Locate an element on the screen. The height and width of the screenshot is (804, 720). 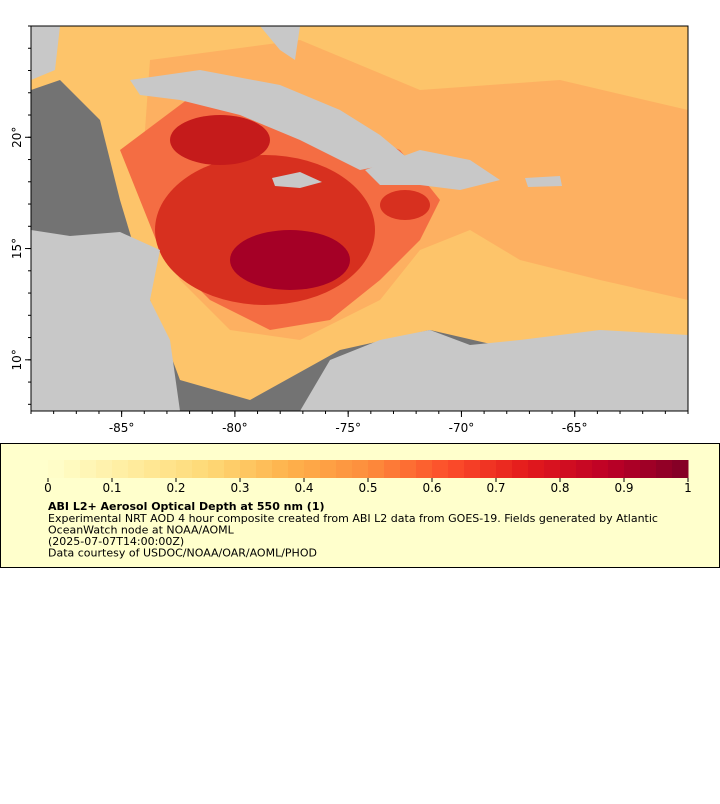
colorbar-tick-label: 0.4 is located at coordinates (303, 488).